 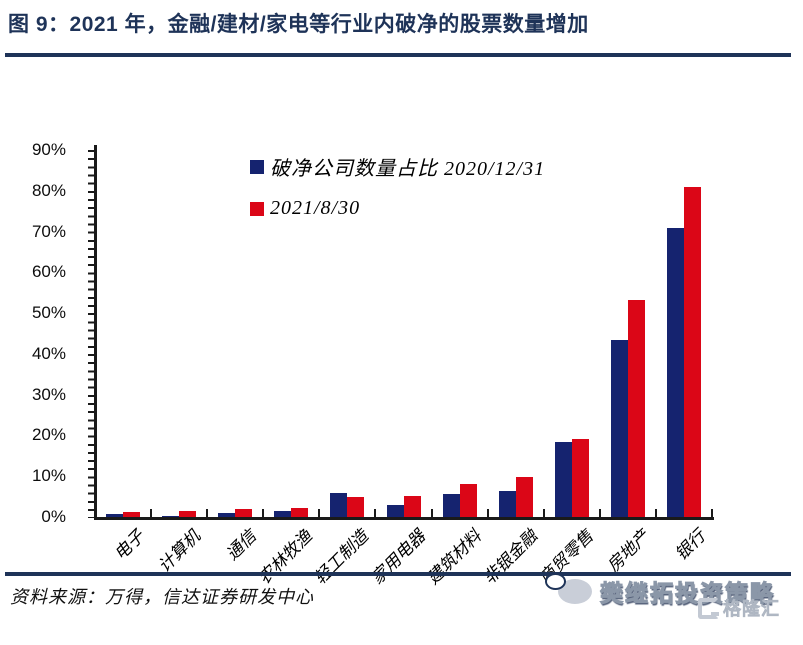 What do you see at coordinates (91, 334) in the screenshot?
I see `y-axis-minor-ticks` at bounding box center [91, 334].